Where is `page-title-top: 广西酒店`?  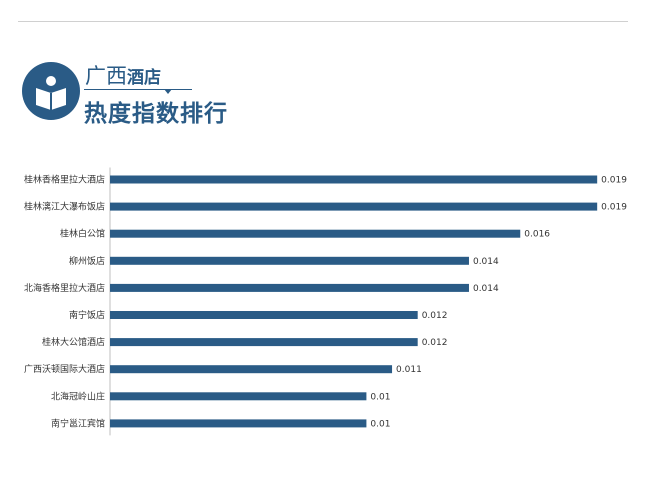 page-title-top: 广西酒店 is located at coordinates (123, 75).